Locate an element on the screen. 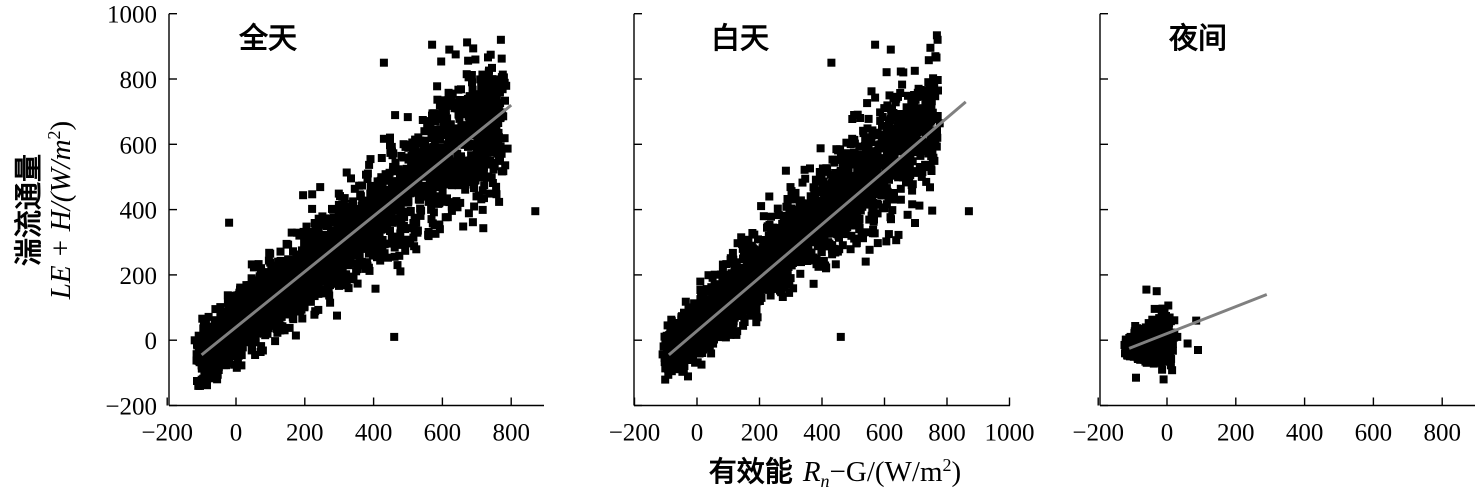 The image size is (1475, 491). y-tick-label: −200 is located at coordinates (131, 407).